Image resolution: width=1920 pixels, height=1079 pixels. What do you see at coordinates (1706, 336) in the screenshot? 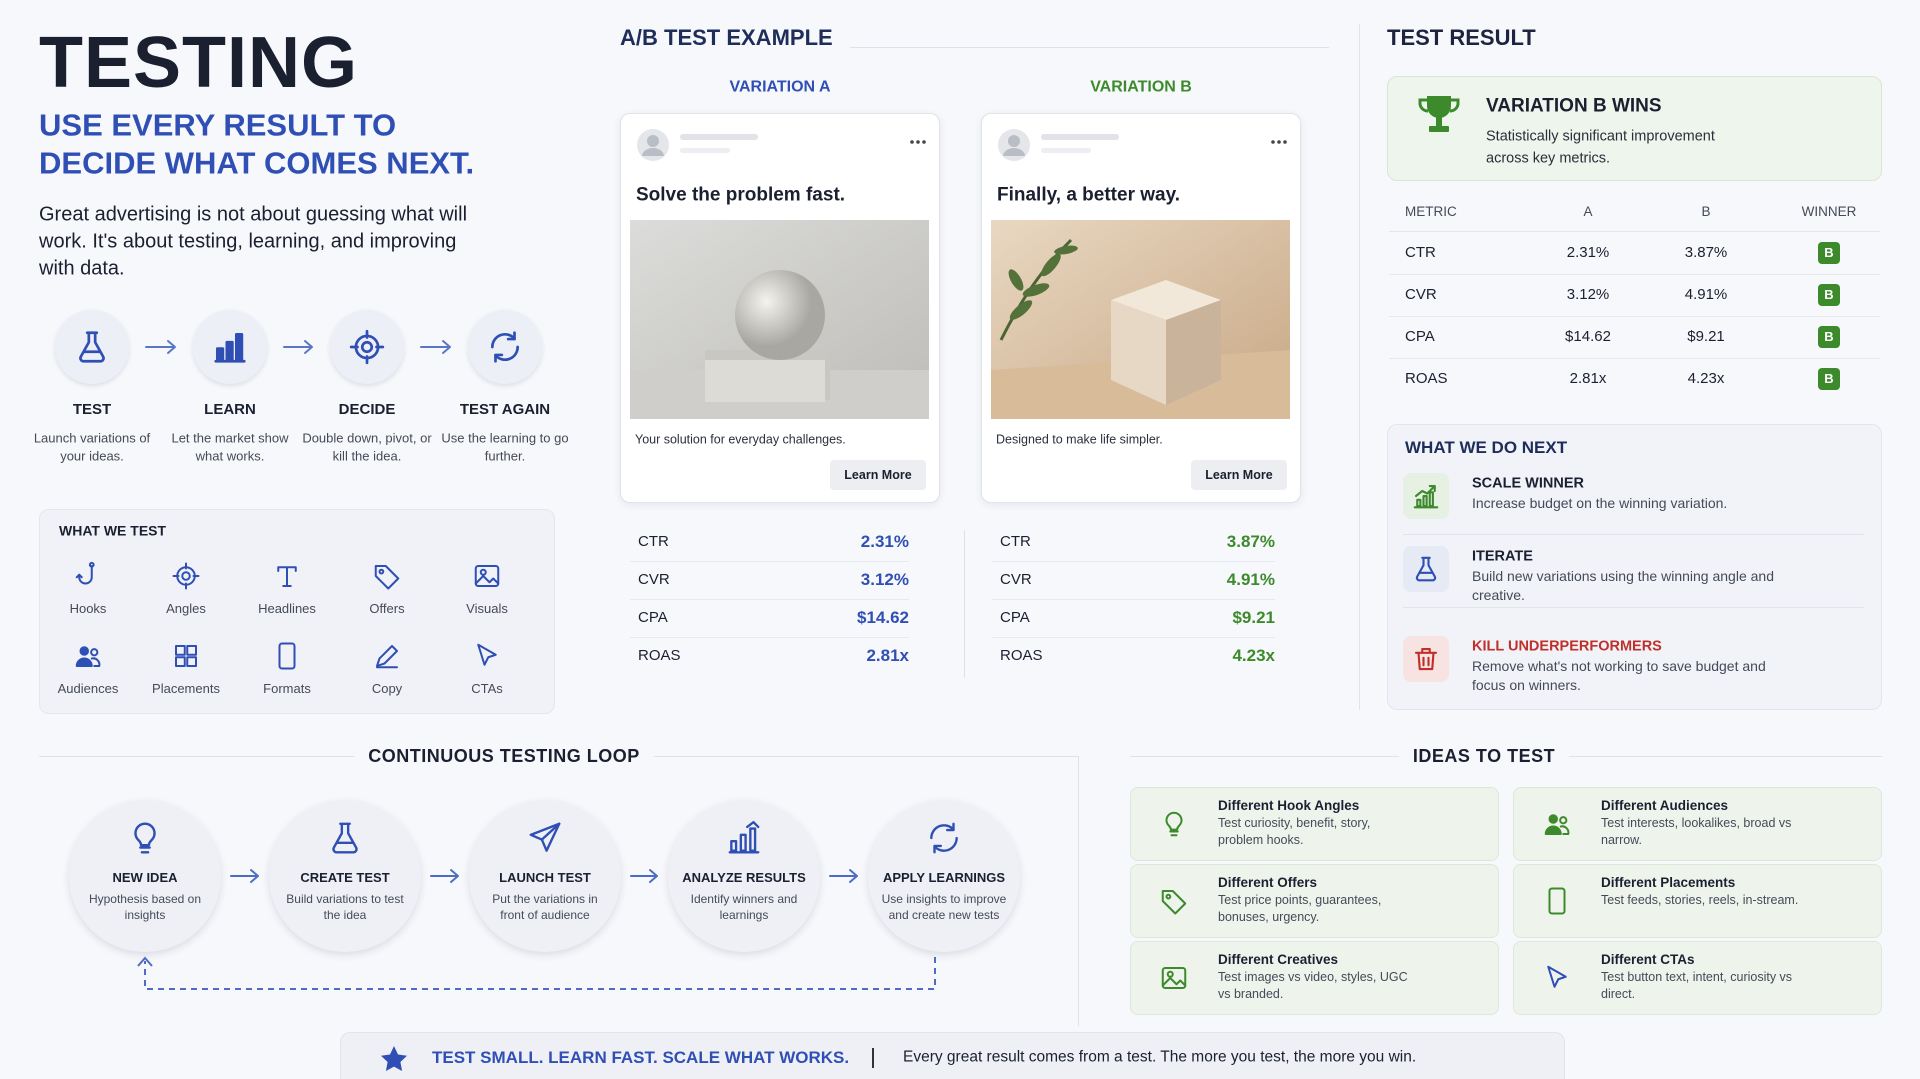
I see `table-cell: $9.21` at bounding box center [1706, 336].